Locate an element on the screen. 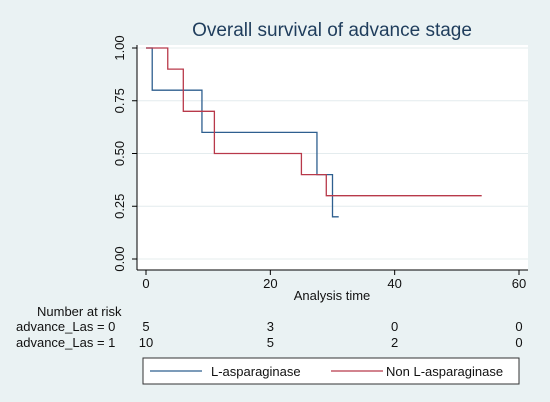 The width and height of the screenshot is (550, 402). legend-label: Non L-asparaginase is located at coordinates (444, 371).